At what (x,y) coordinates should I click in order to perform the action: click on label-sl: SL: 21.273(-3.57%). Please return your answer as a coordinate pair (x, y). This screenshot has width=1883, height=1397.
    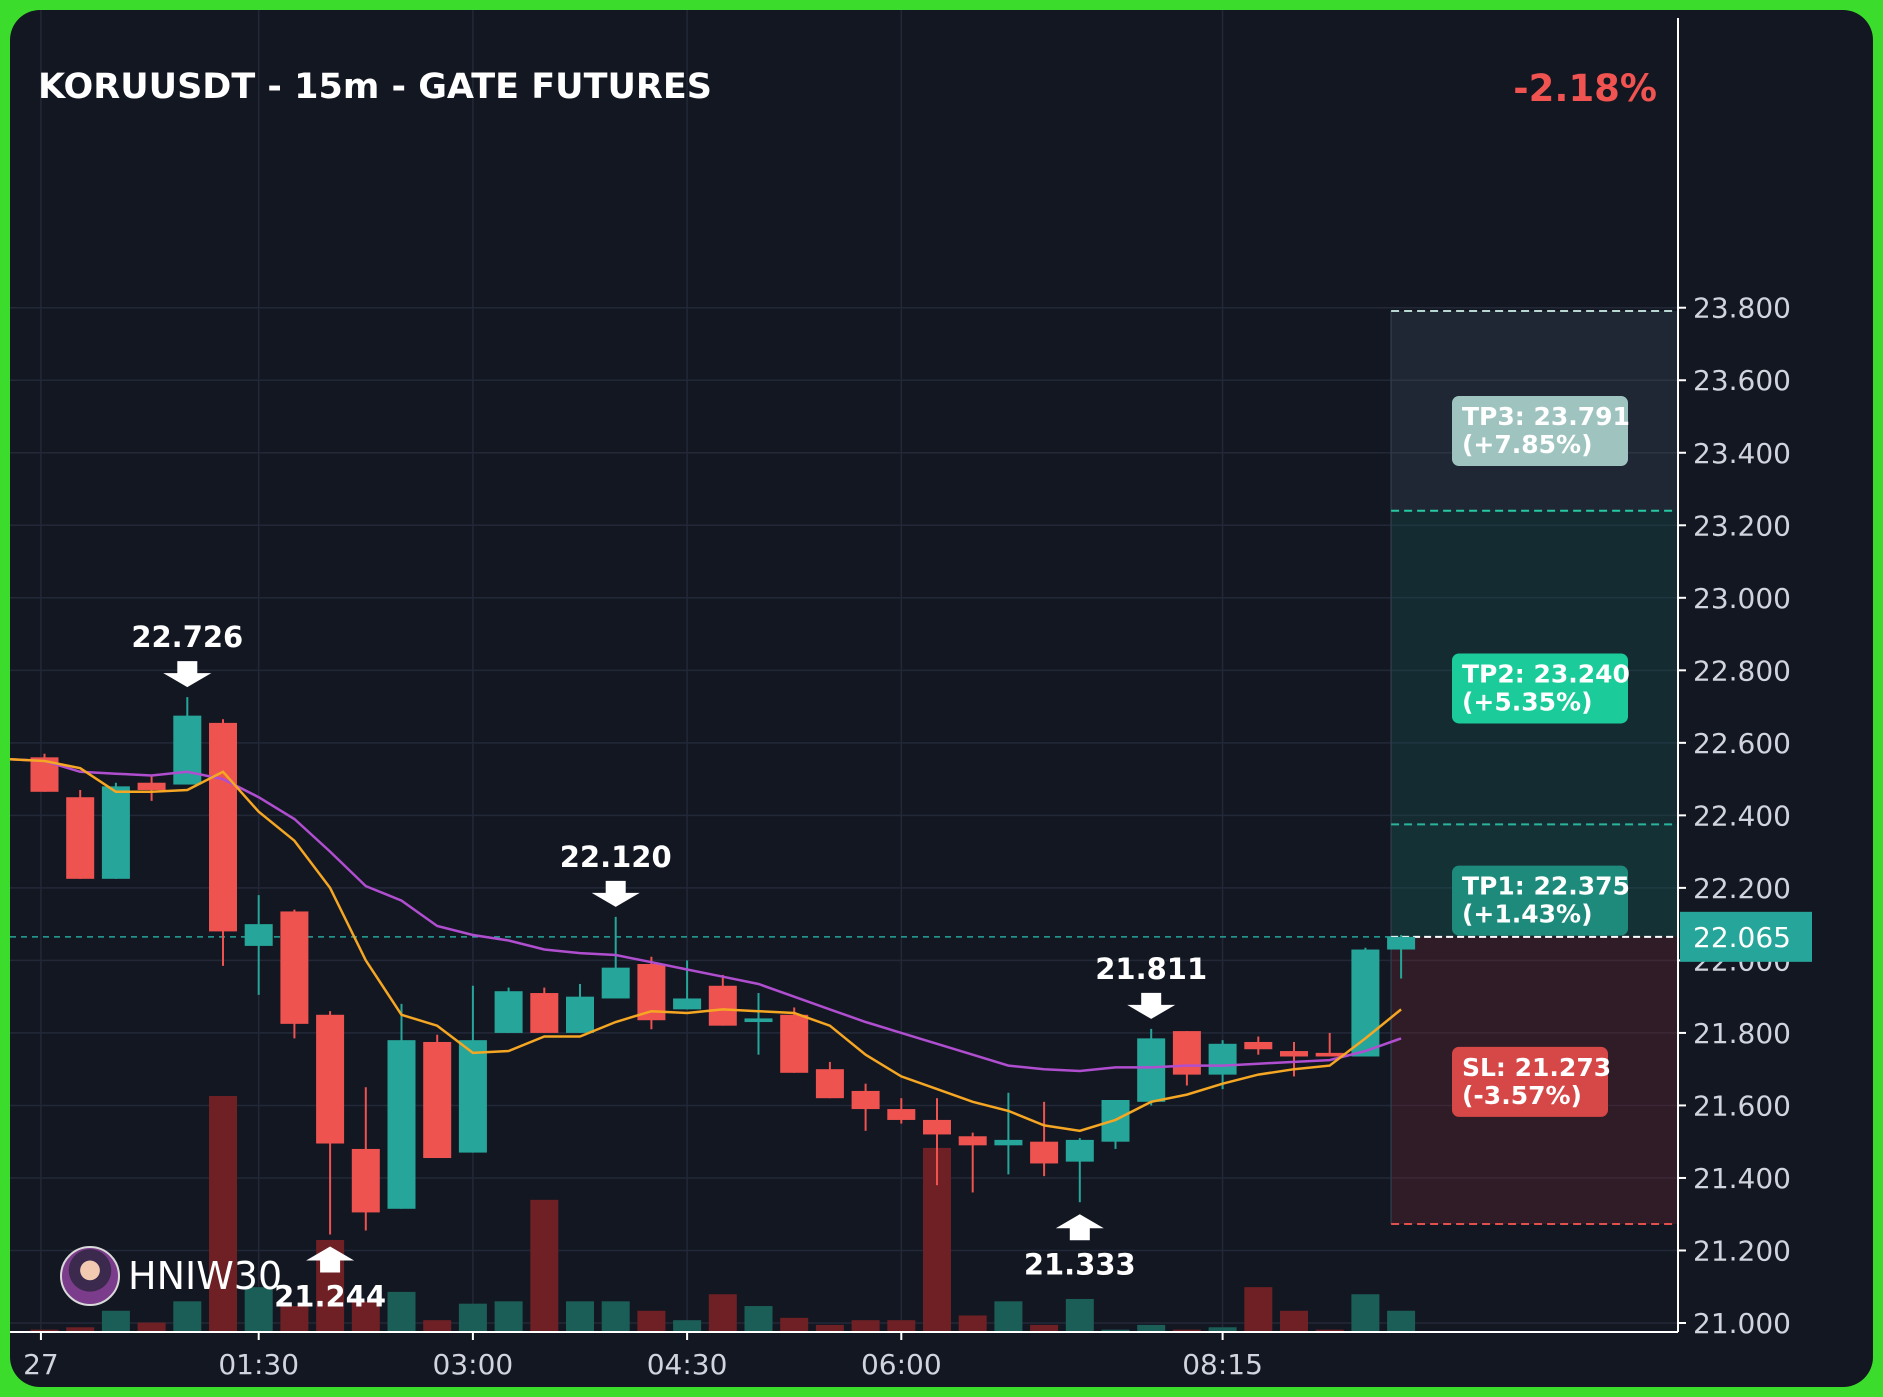
    Looking at the image, I should click on (1531, 1081).